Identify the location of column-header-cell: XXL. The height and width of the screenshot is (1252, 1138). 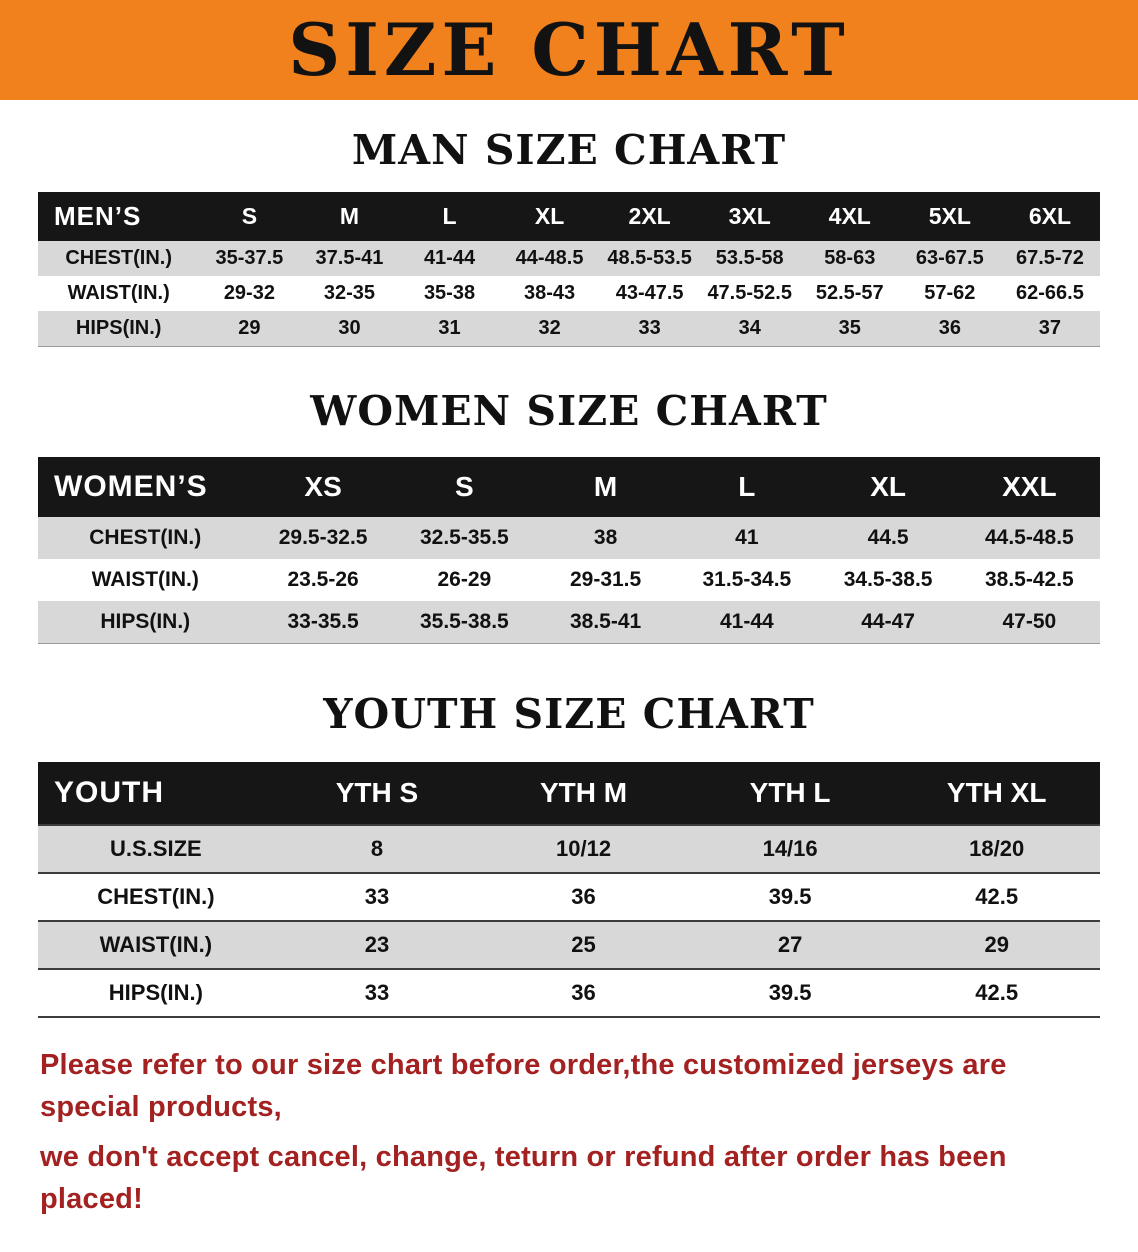
(1029, 487).